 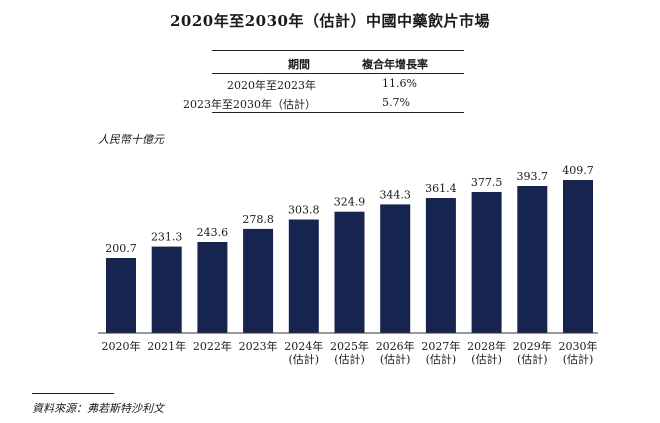 What do you see at coordinates (121, 346) in the screenshot?
I see `x-tick-label: 2020年` at bounding box center [121, 346].